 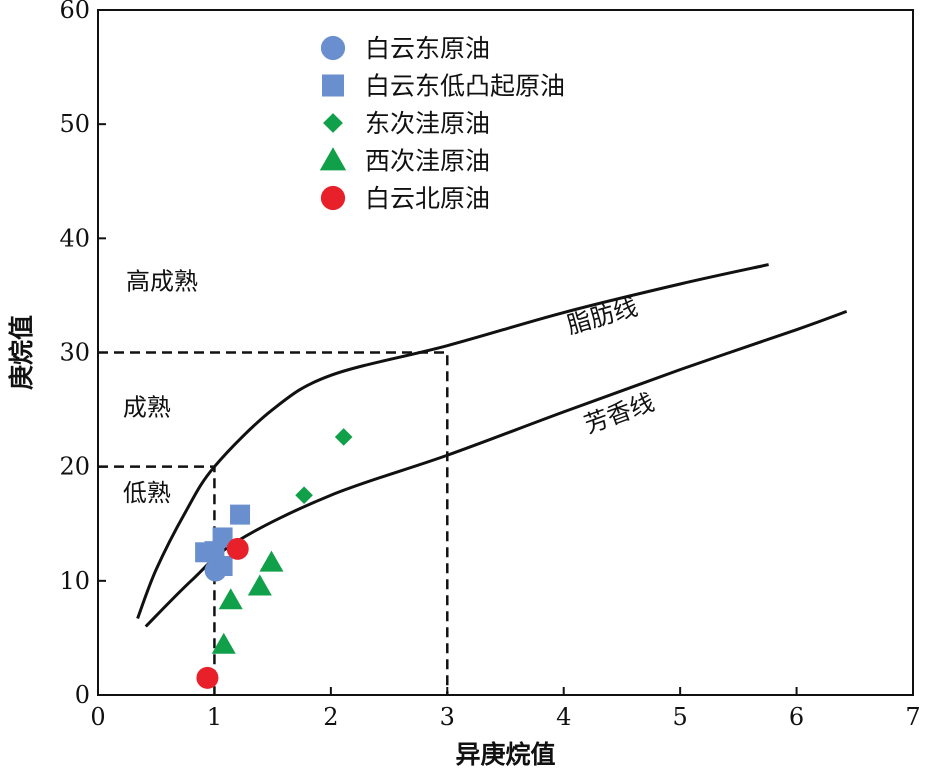 What do you see at coordinates (21, 352) in the screenshot?
I see `y-axis-label: 庚烷值` at bounding box center [21, 352].